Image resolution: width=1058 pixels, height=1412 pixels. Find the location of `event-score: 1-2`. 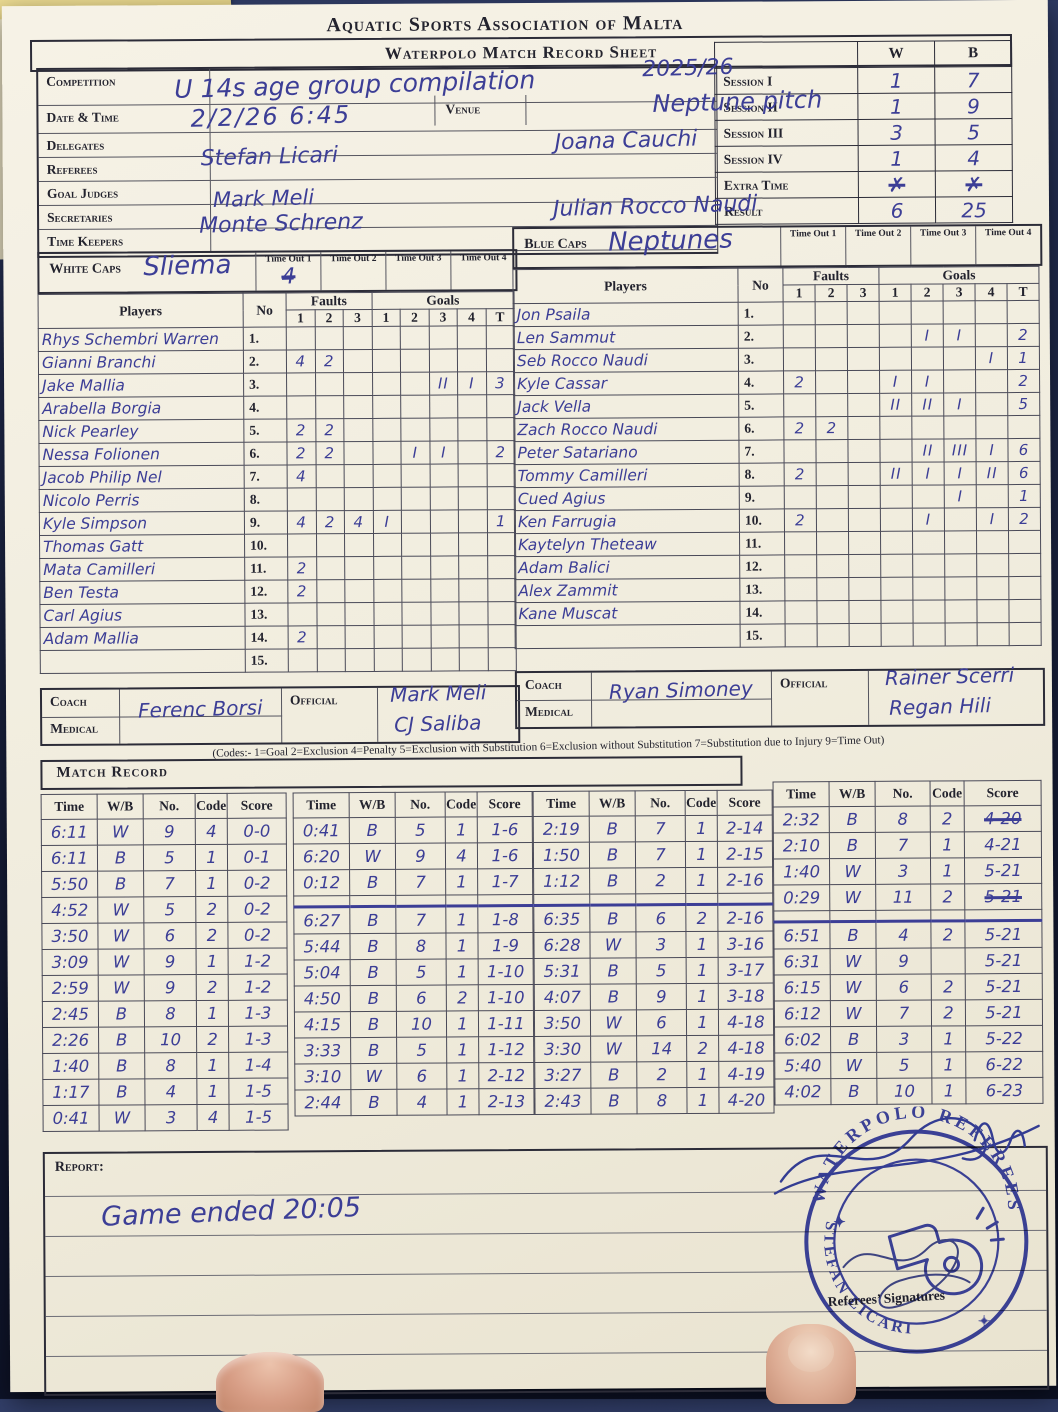

event-score: 1-2 is located at coordinates (258, 987).